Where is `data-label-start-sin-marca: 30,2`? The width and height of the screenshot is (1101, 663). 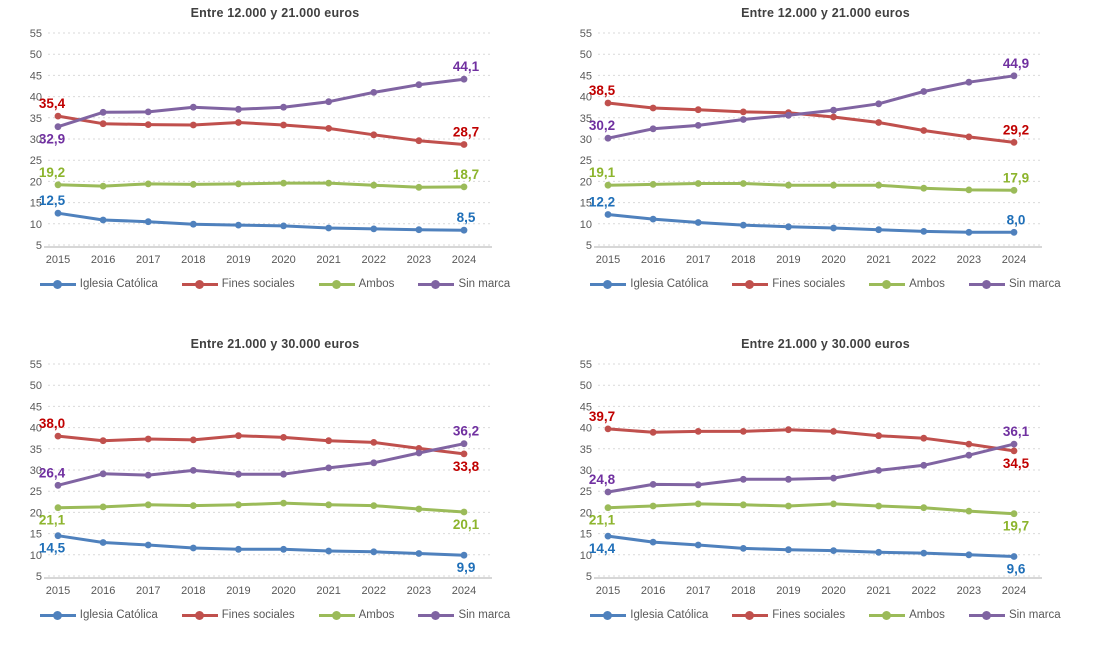
data-label-start-sin-marca: 30,2 is located at coordinates (602, 125).